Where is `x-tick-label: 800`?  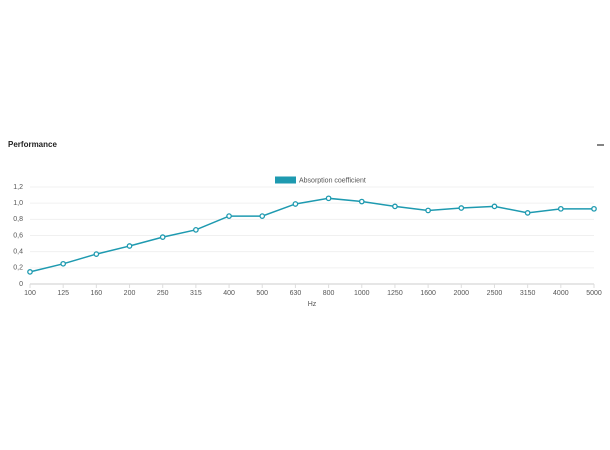 x-tick-label: 800 is located at coordinates (329, 293).